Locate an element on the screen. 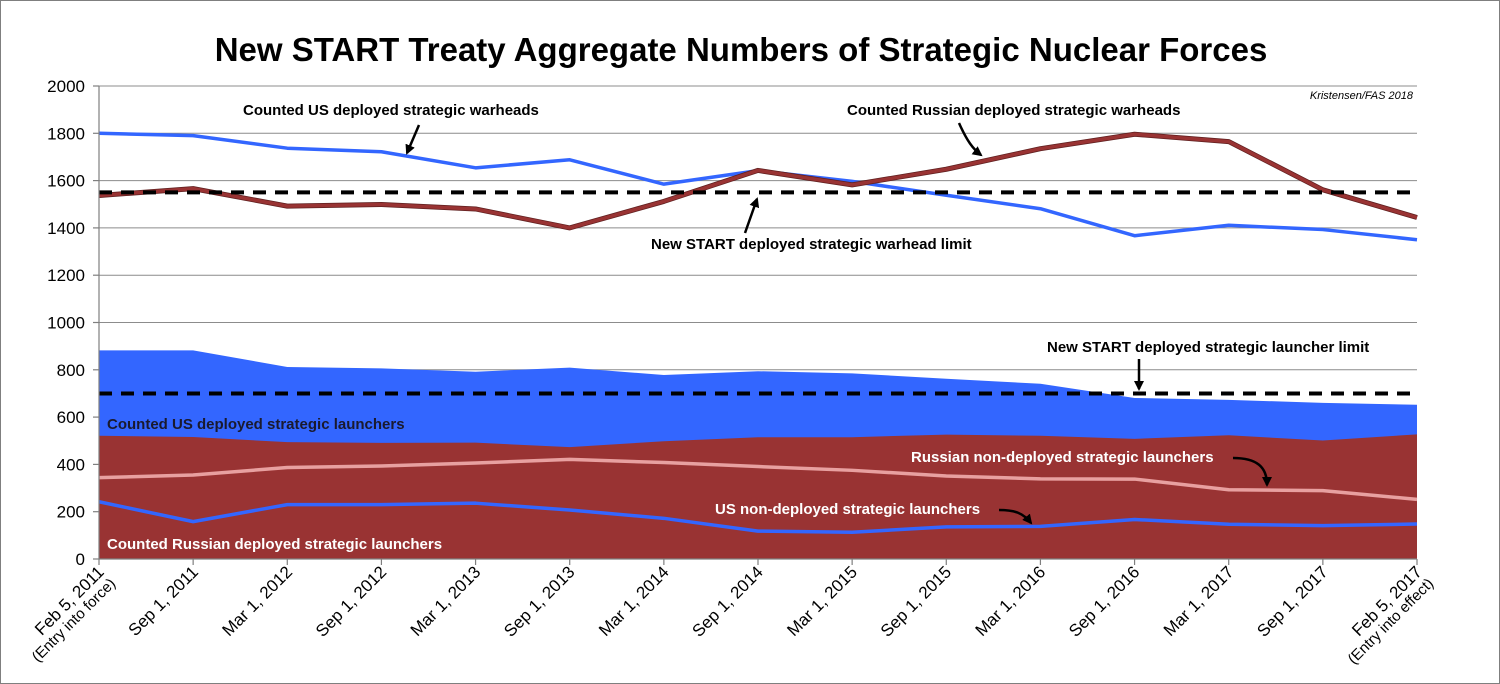 The width and height of the screenshot is (1500, 684). x-tick-group: Sep 1, 2015 is located at coordinates (916, 601).